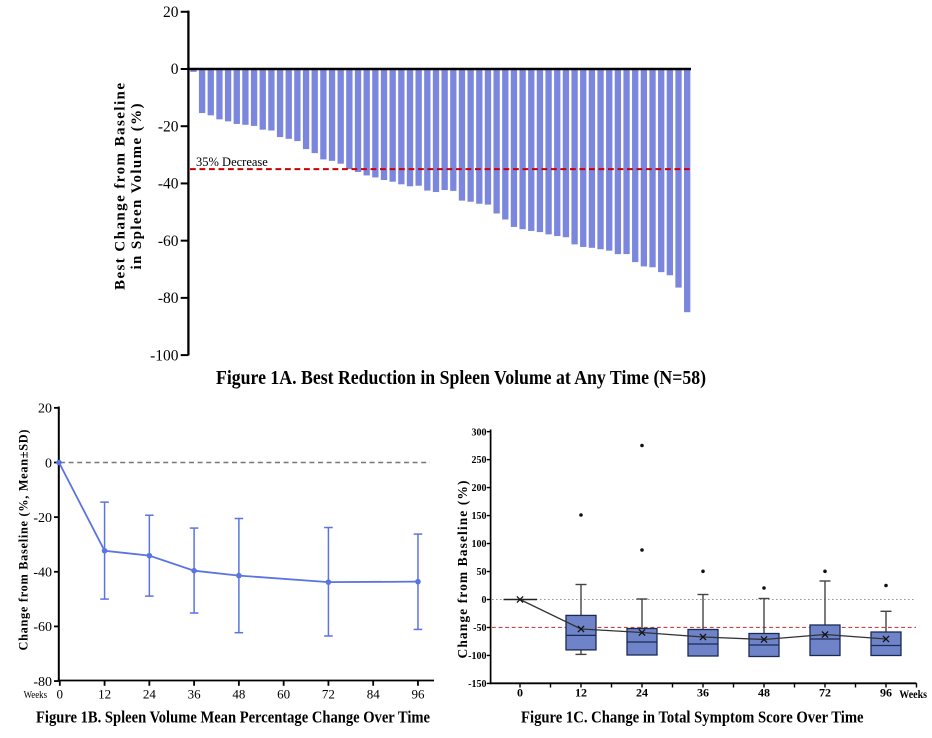  Describe the element at coordinates (120, 186) in the screenshot. I see `svg-text: Best Change from Baseline` at that location.